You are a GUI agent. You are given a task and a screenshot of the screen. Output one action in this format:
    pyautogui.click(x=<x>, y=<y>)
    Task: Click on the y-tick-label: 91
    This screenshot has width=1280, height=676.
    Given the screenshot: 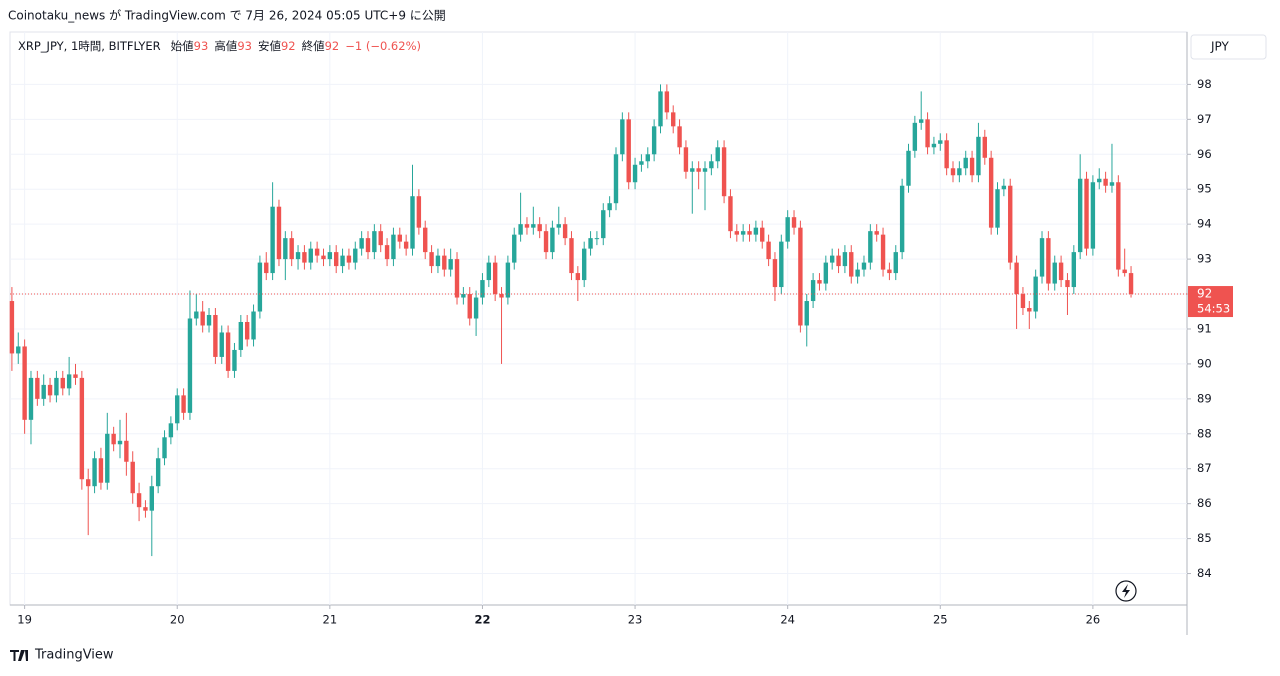 What is the action you would take?
    pyautogui.click(x=1204, y=328)
    